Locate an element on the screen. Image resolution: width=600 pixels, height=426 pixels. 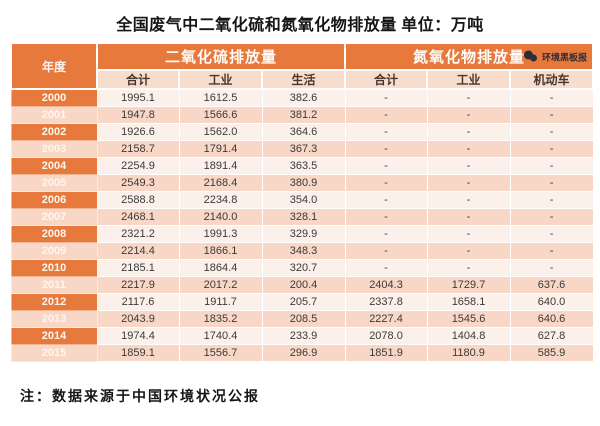
so2-group-label: 二氧化硫排放量 is located at coordinates (221, 57).